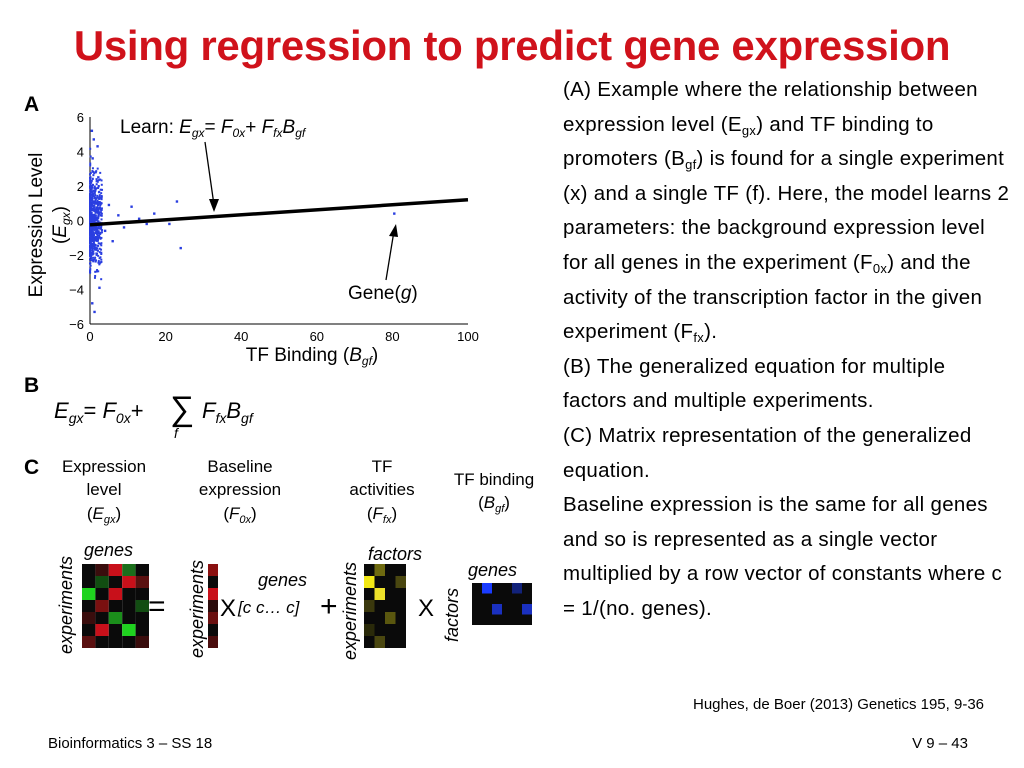  What do you see at coordinates (32, 104) in the screenshot?
I see `panel-a-letter: A` at bounding box center [32, 104].